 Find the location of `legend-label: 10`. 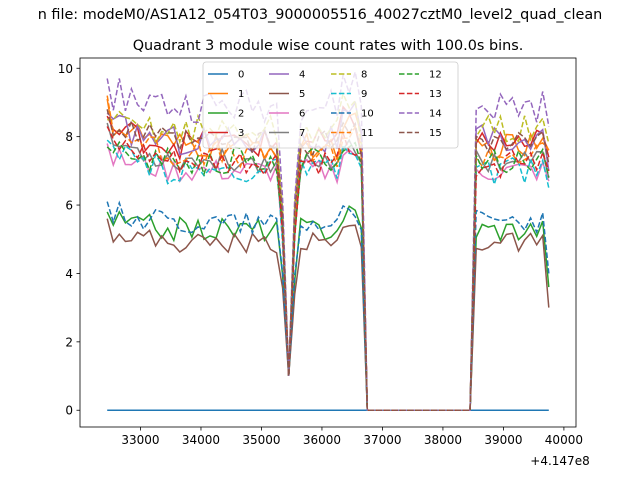

legend-label: 10 is located at coordinates (367, 114).